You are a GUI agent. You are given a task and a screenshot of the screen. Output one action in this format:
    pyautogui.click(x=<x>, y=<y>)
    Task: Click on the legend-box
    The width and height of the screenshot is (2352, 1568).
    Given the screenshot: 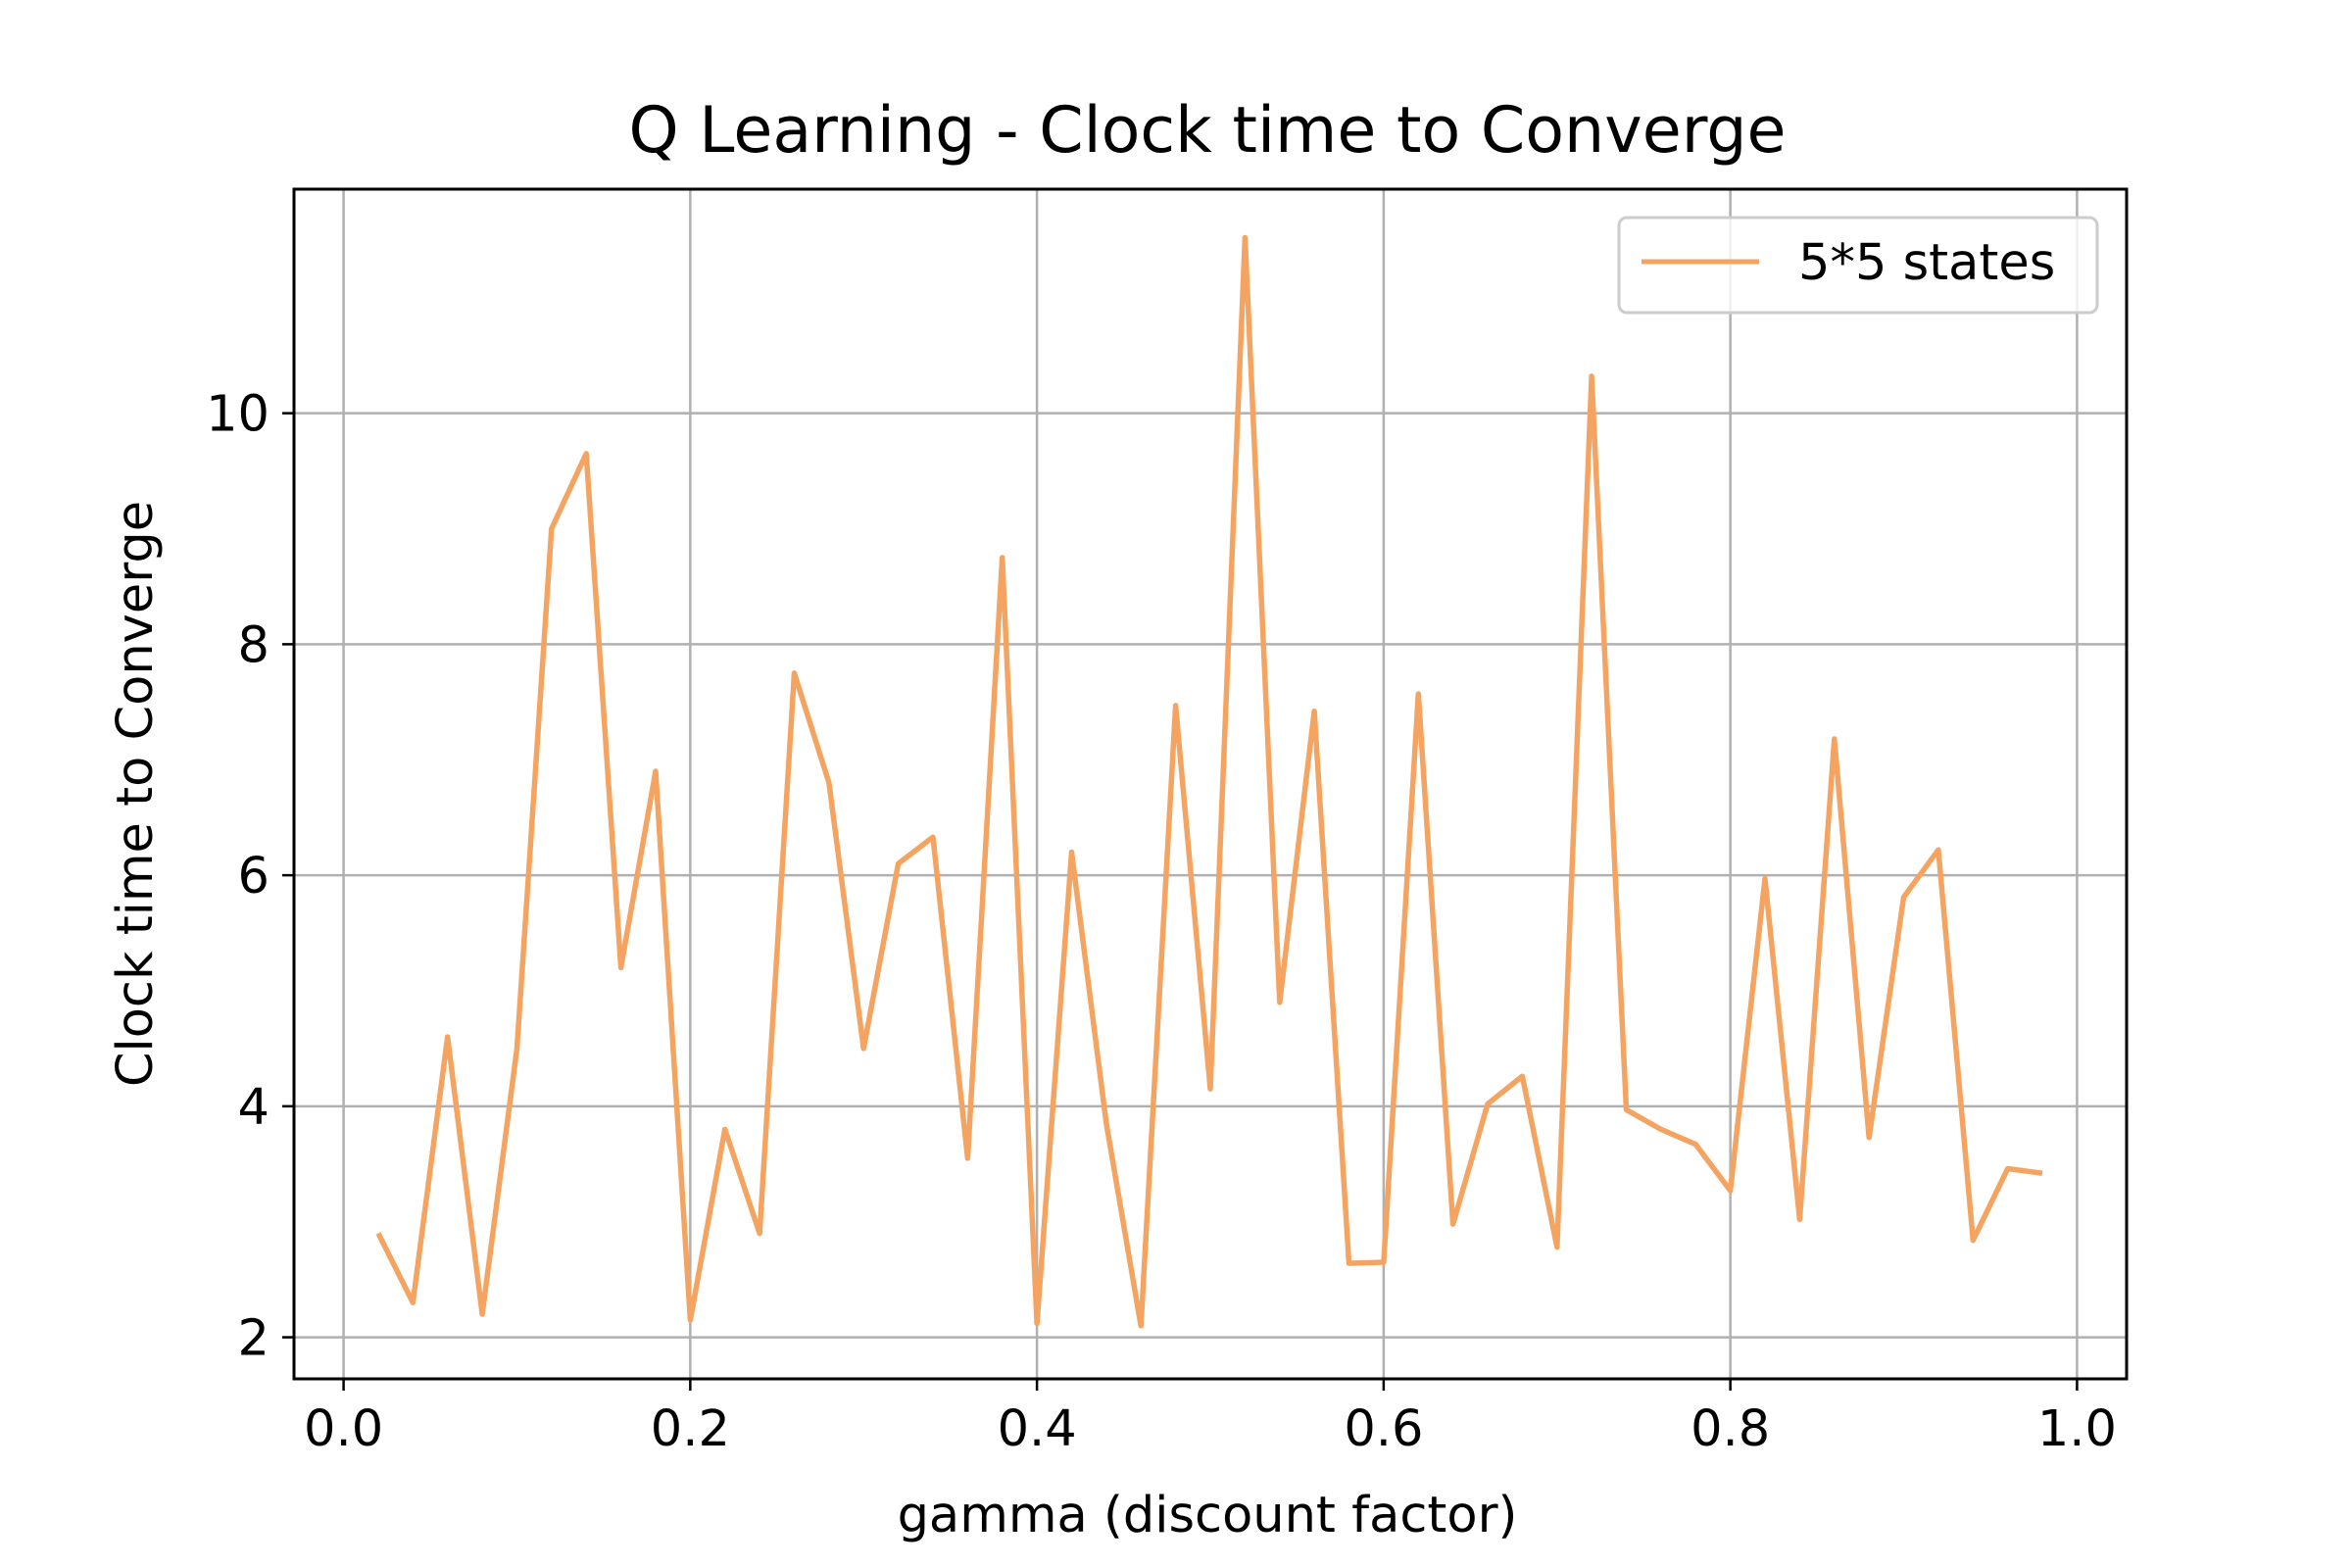 What is the action you would take?
    pyautogui.click(x=1858, y=265)
    